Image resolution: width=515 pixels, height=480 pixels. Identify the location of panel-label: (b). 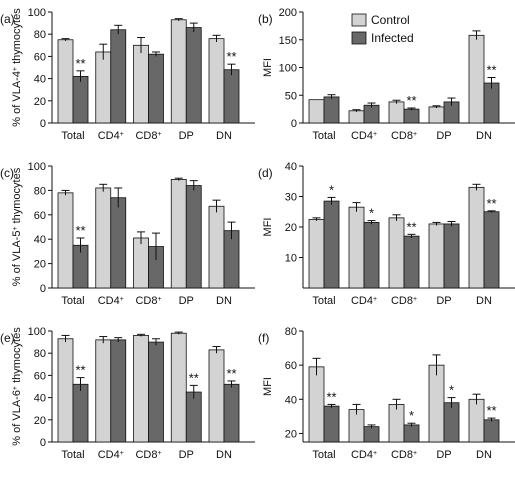
(265, 19).